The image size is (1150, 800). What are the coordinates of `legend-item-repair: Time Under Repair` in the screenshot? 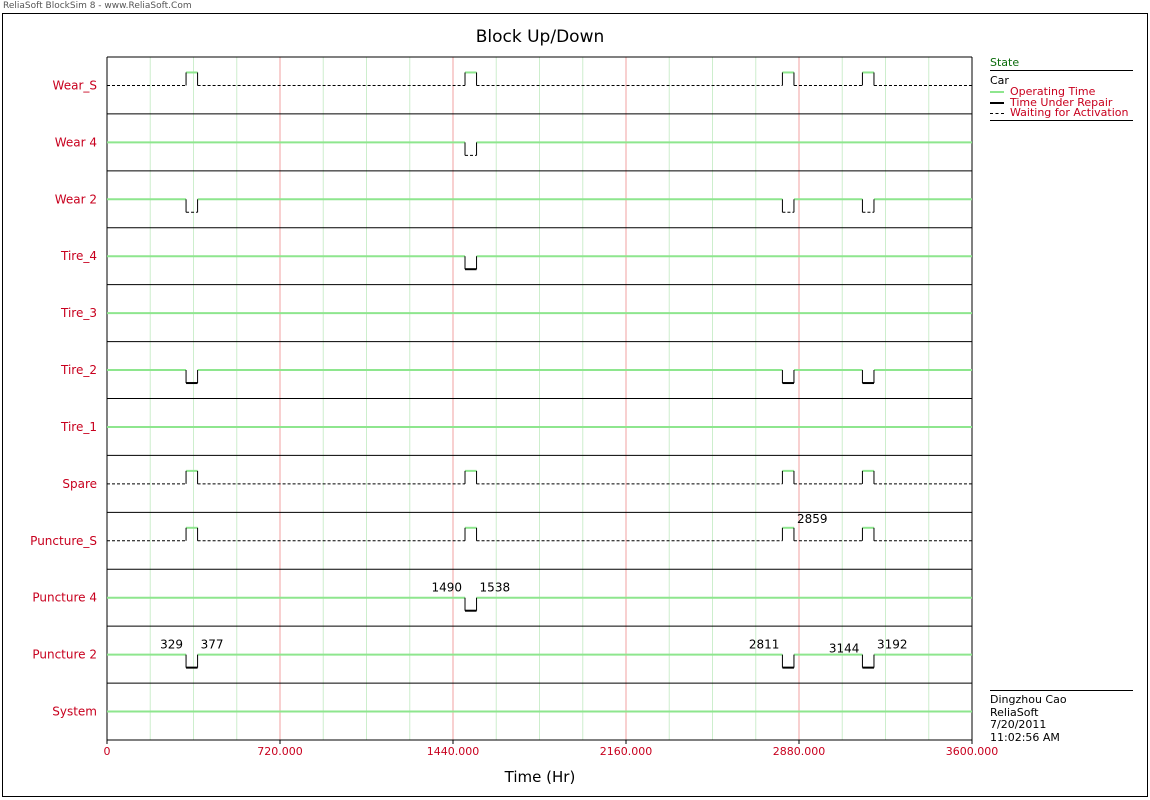 It's located at (1061, 102).